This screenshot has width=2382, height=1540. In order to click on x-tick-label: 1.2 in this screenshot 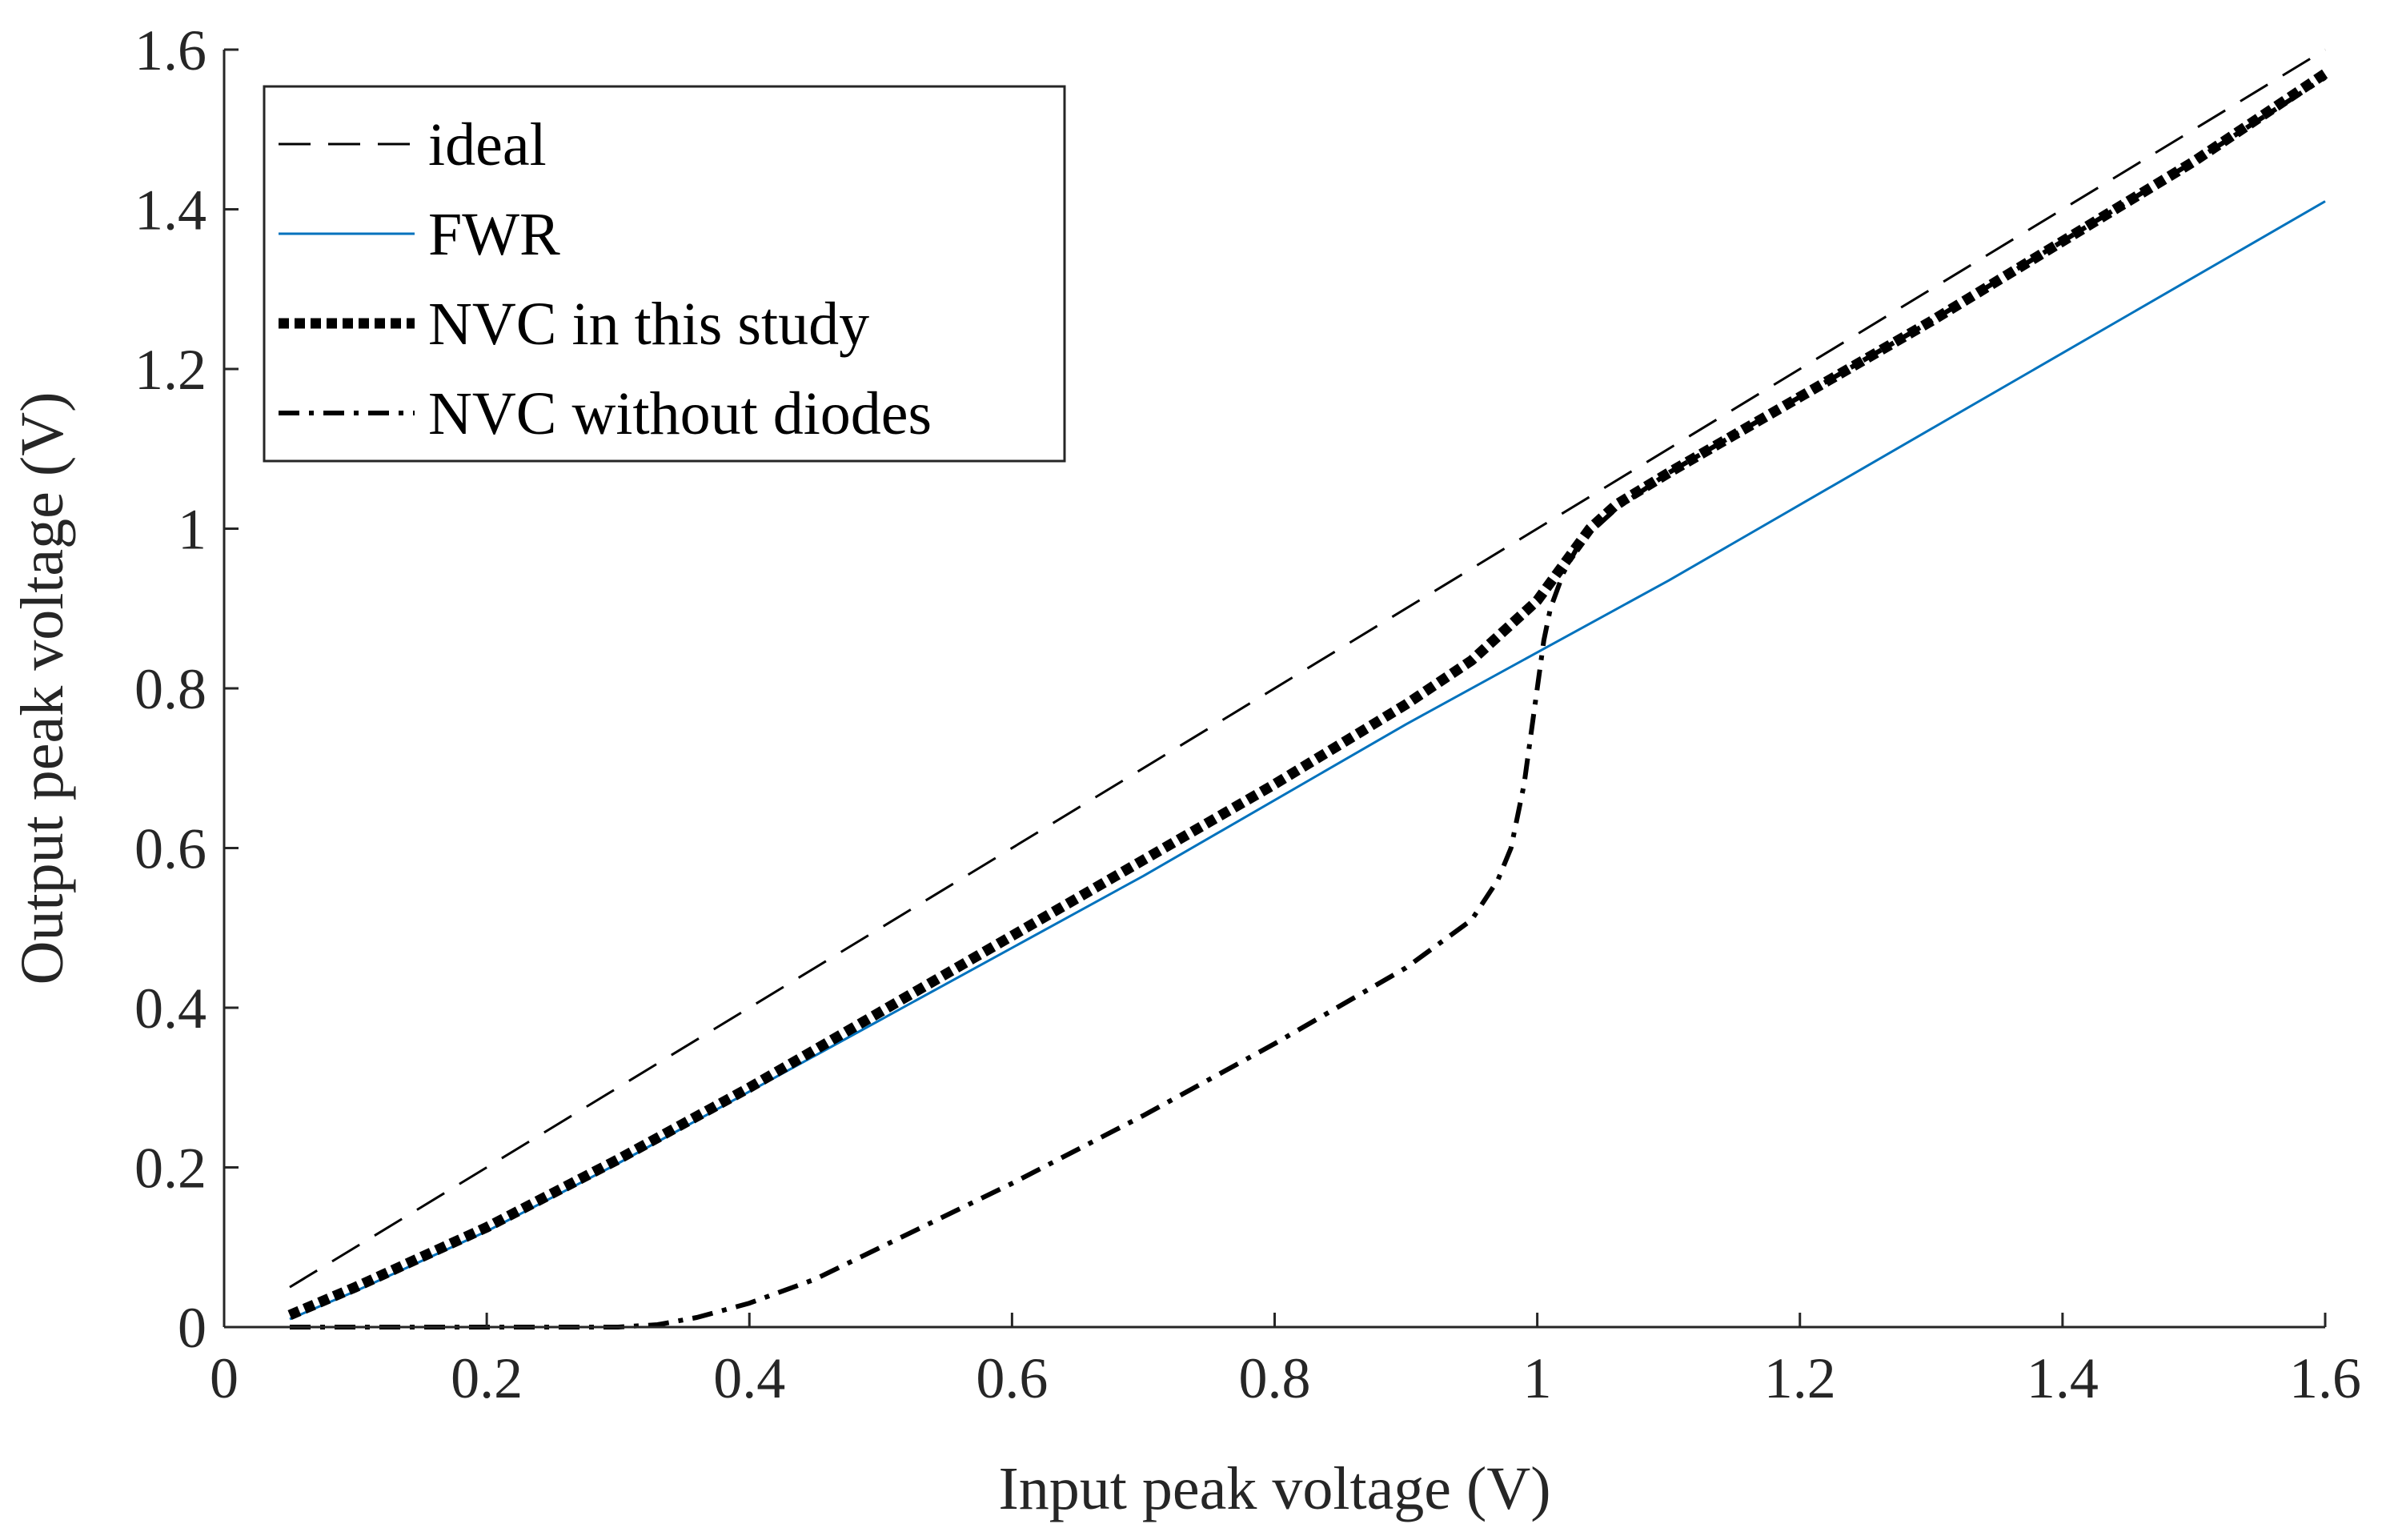, I will do `click(1800, 1378)`.